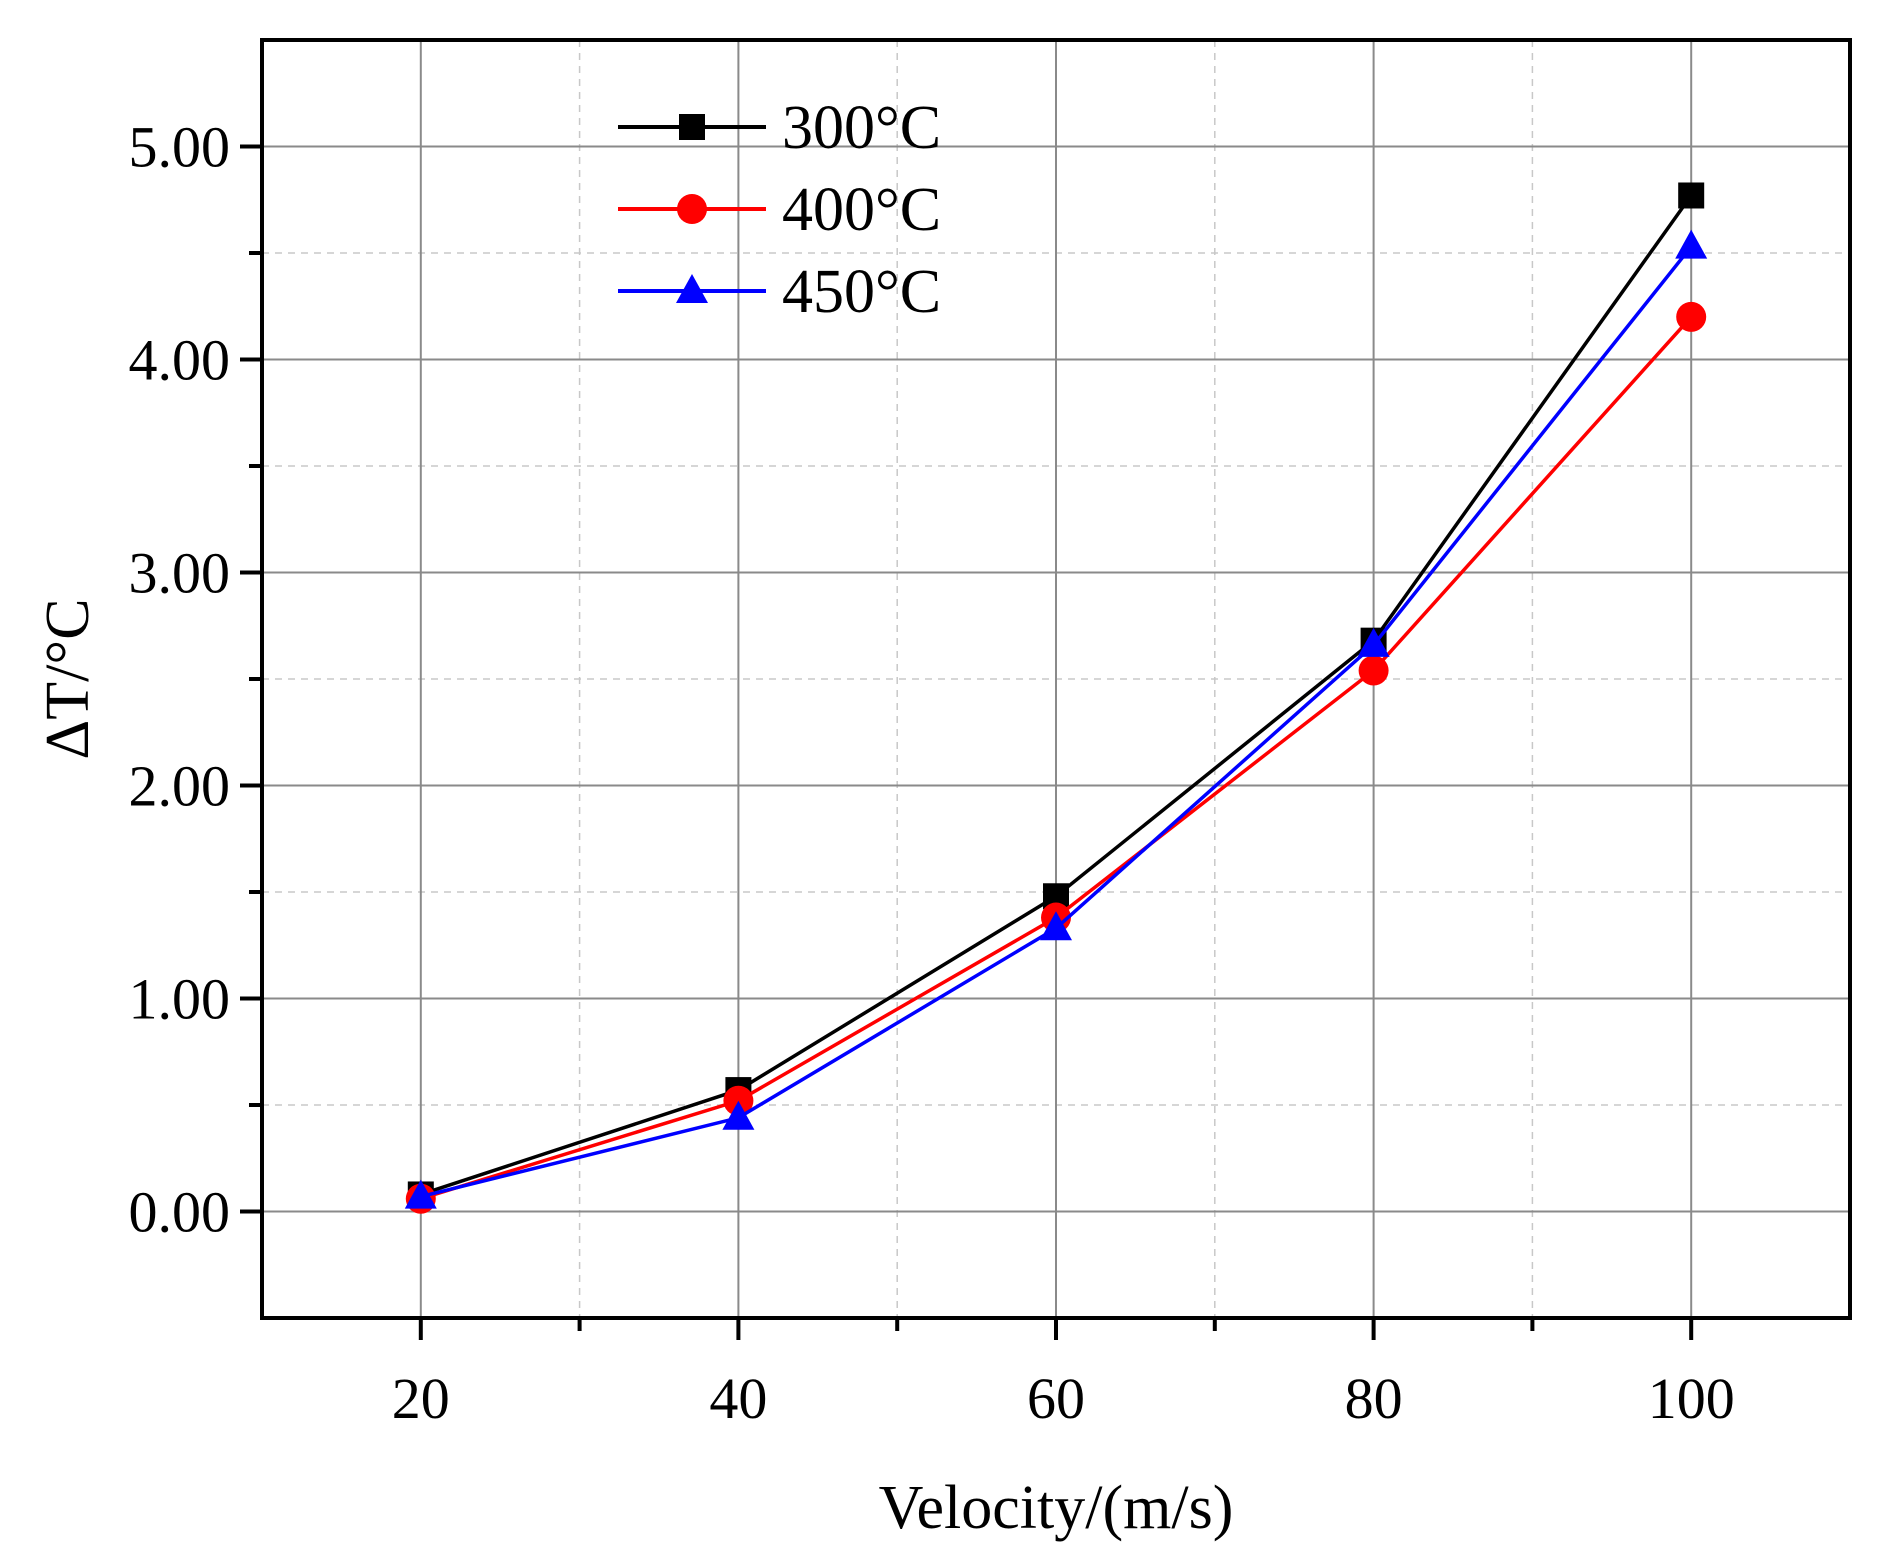  Describe the element at coordinates (861, 292) in the screenshot. I see `legend-label: 450°C` at that location.